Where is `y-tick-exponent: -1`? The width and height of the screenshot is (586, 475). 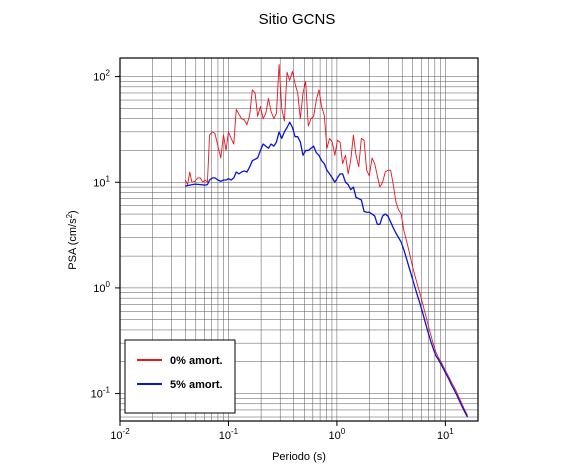
y-tick-exponent: -1 is located at coordinates (107, 390).